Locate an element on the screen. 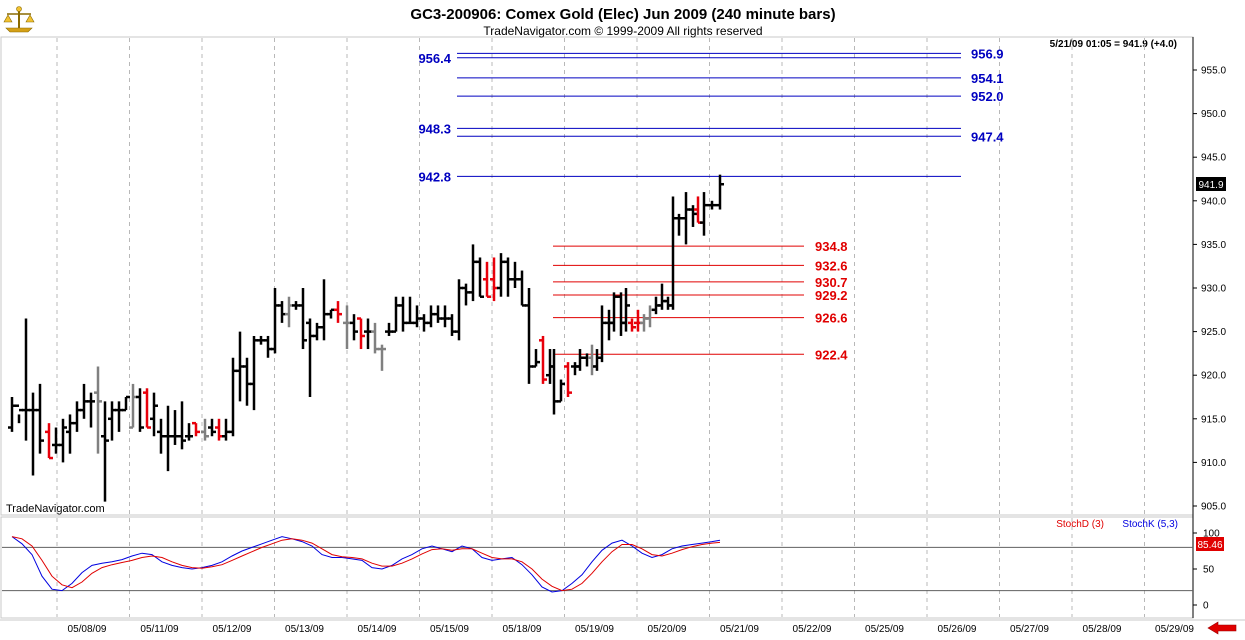 This screenshot has width=1245, height=640. y-tick-label: 955.0 is located at coordinates (1213, 71).